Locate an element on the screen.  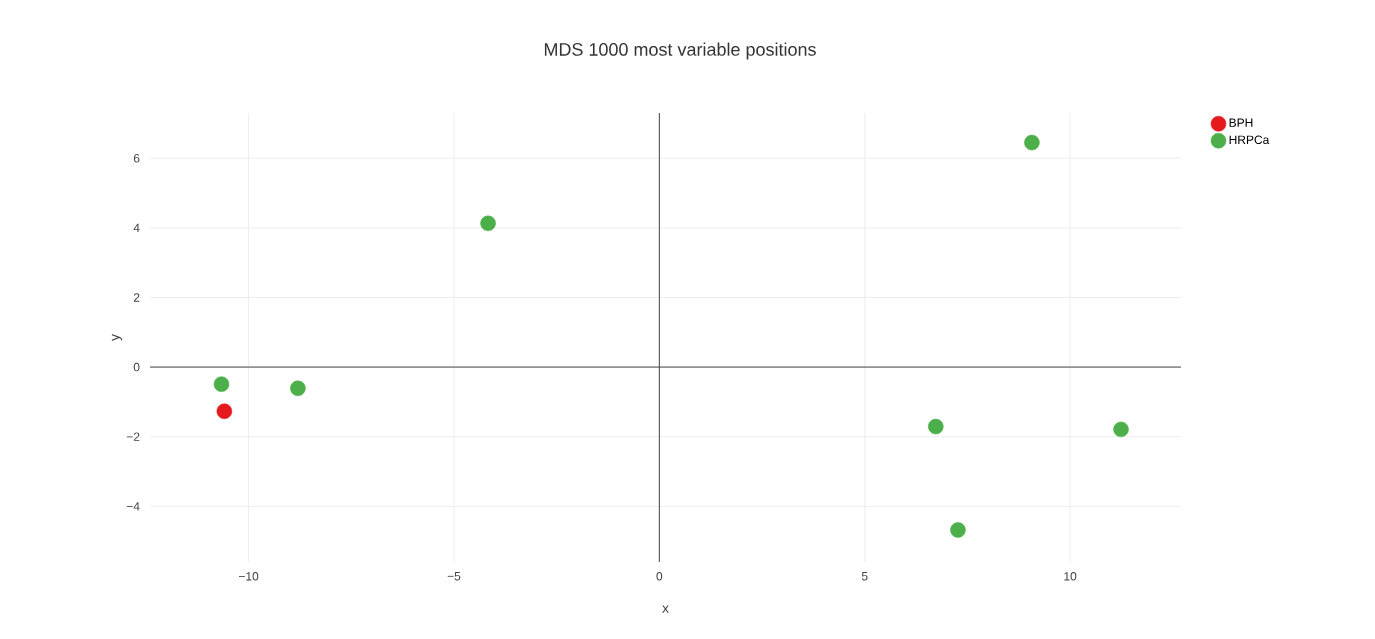
y-tick-label: −4 is located at coordinates (133, 506).